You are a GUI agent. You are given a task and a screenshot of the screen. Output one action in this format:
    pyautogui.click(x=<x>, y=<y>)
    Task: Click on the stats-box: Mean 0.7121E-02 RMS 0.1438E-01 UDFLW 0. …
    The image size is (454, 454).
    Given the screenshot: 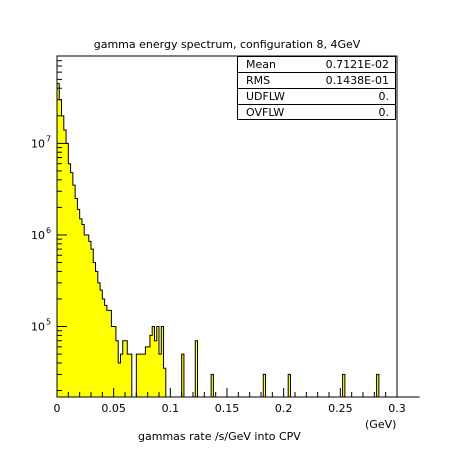 What is the action you would take?
    pyautogui.click(x=316, y=88)
    